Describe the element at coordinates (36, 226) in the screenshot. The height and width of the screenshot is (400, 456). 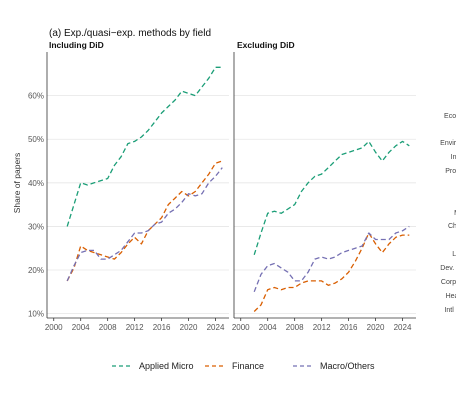
I see `y-tick-label: 30%` at that location.